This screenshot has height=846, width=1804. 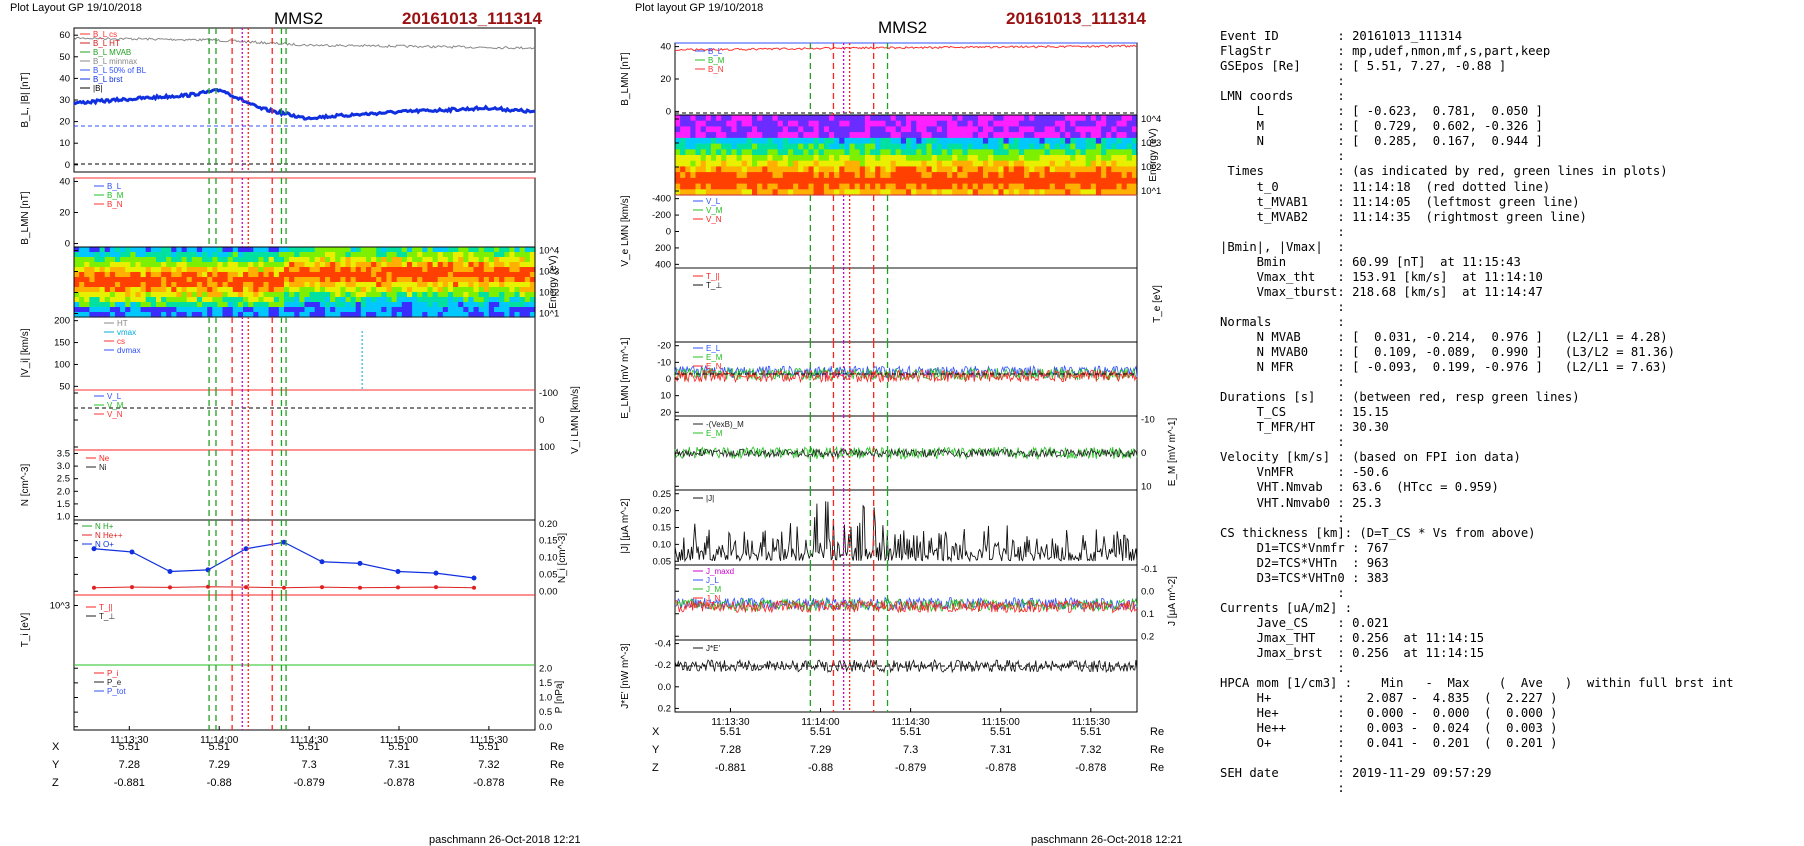 I want to click on y-tick-label: 10^2, so click(x=1151, y=167).